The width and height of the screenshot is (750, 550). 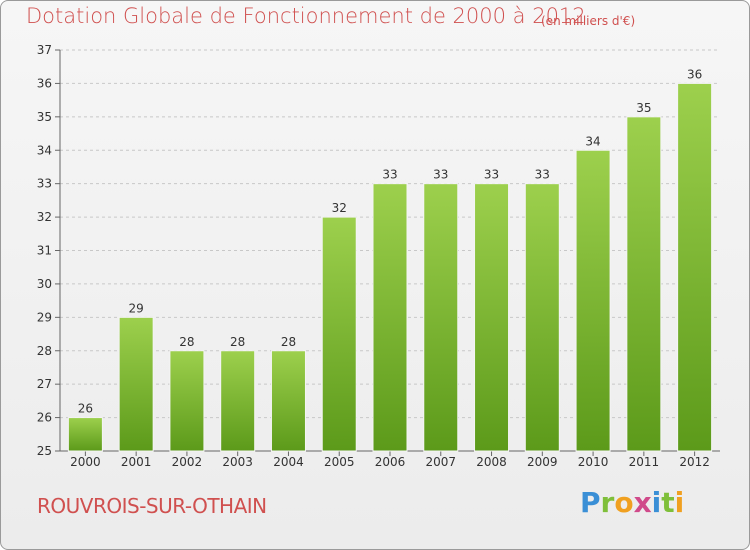 I want to click on bar-2006, so click(x=390, y=317).